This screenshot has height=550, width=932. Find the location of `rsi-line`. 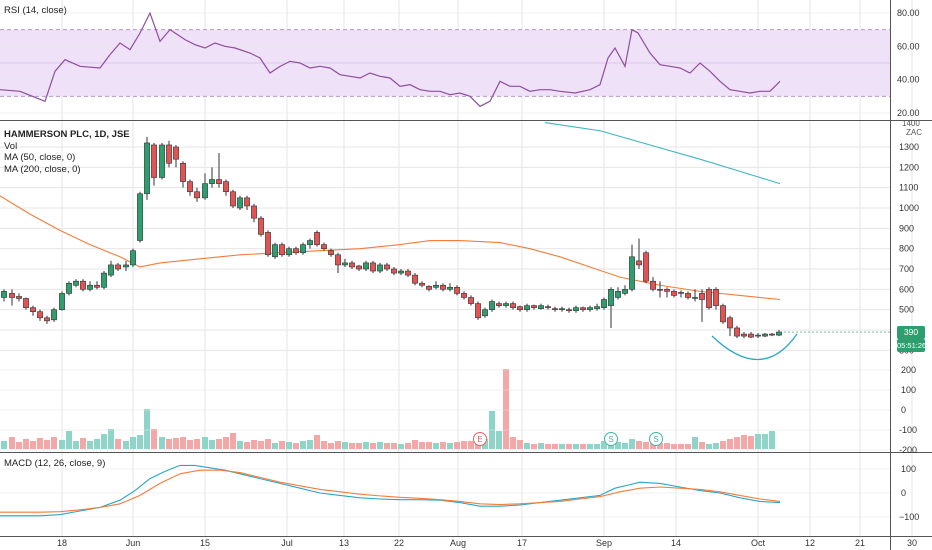

rsi-line is located at coordinates (390, 59).